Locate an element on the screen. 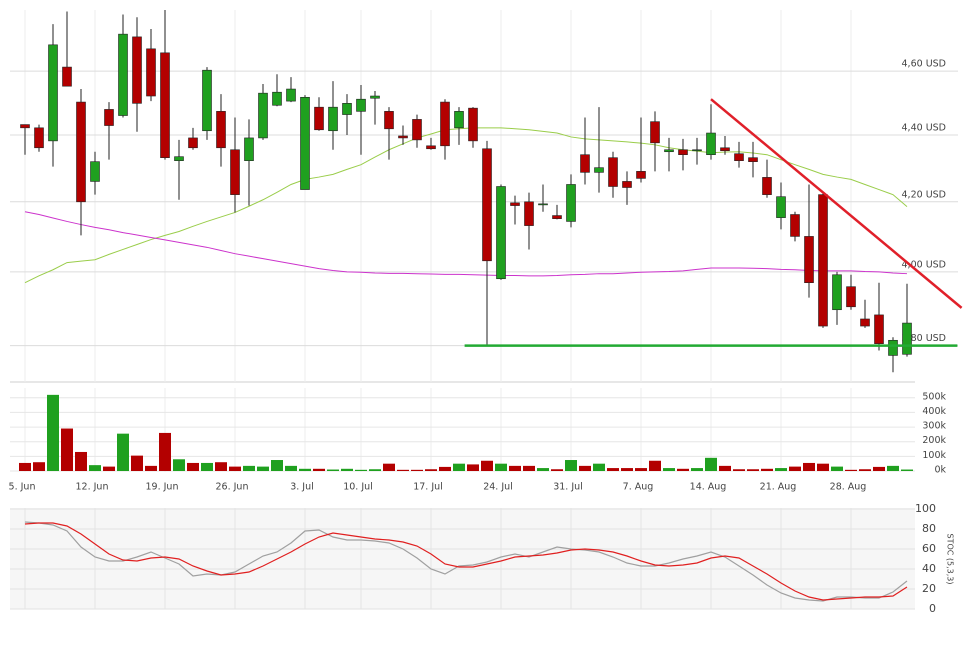 This screenshot has width=968, height=645. y-tick-label: 200k is located at coordinates (934, 440).